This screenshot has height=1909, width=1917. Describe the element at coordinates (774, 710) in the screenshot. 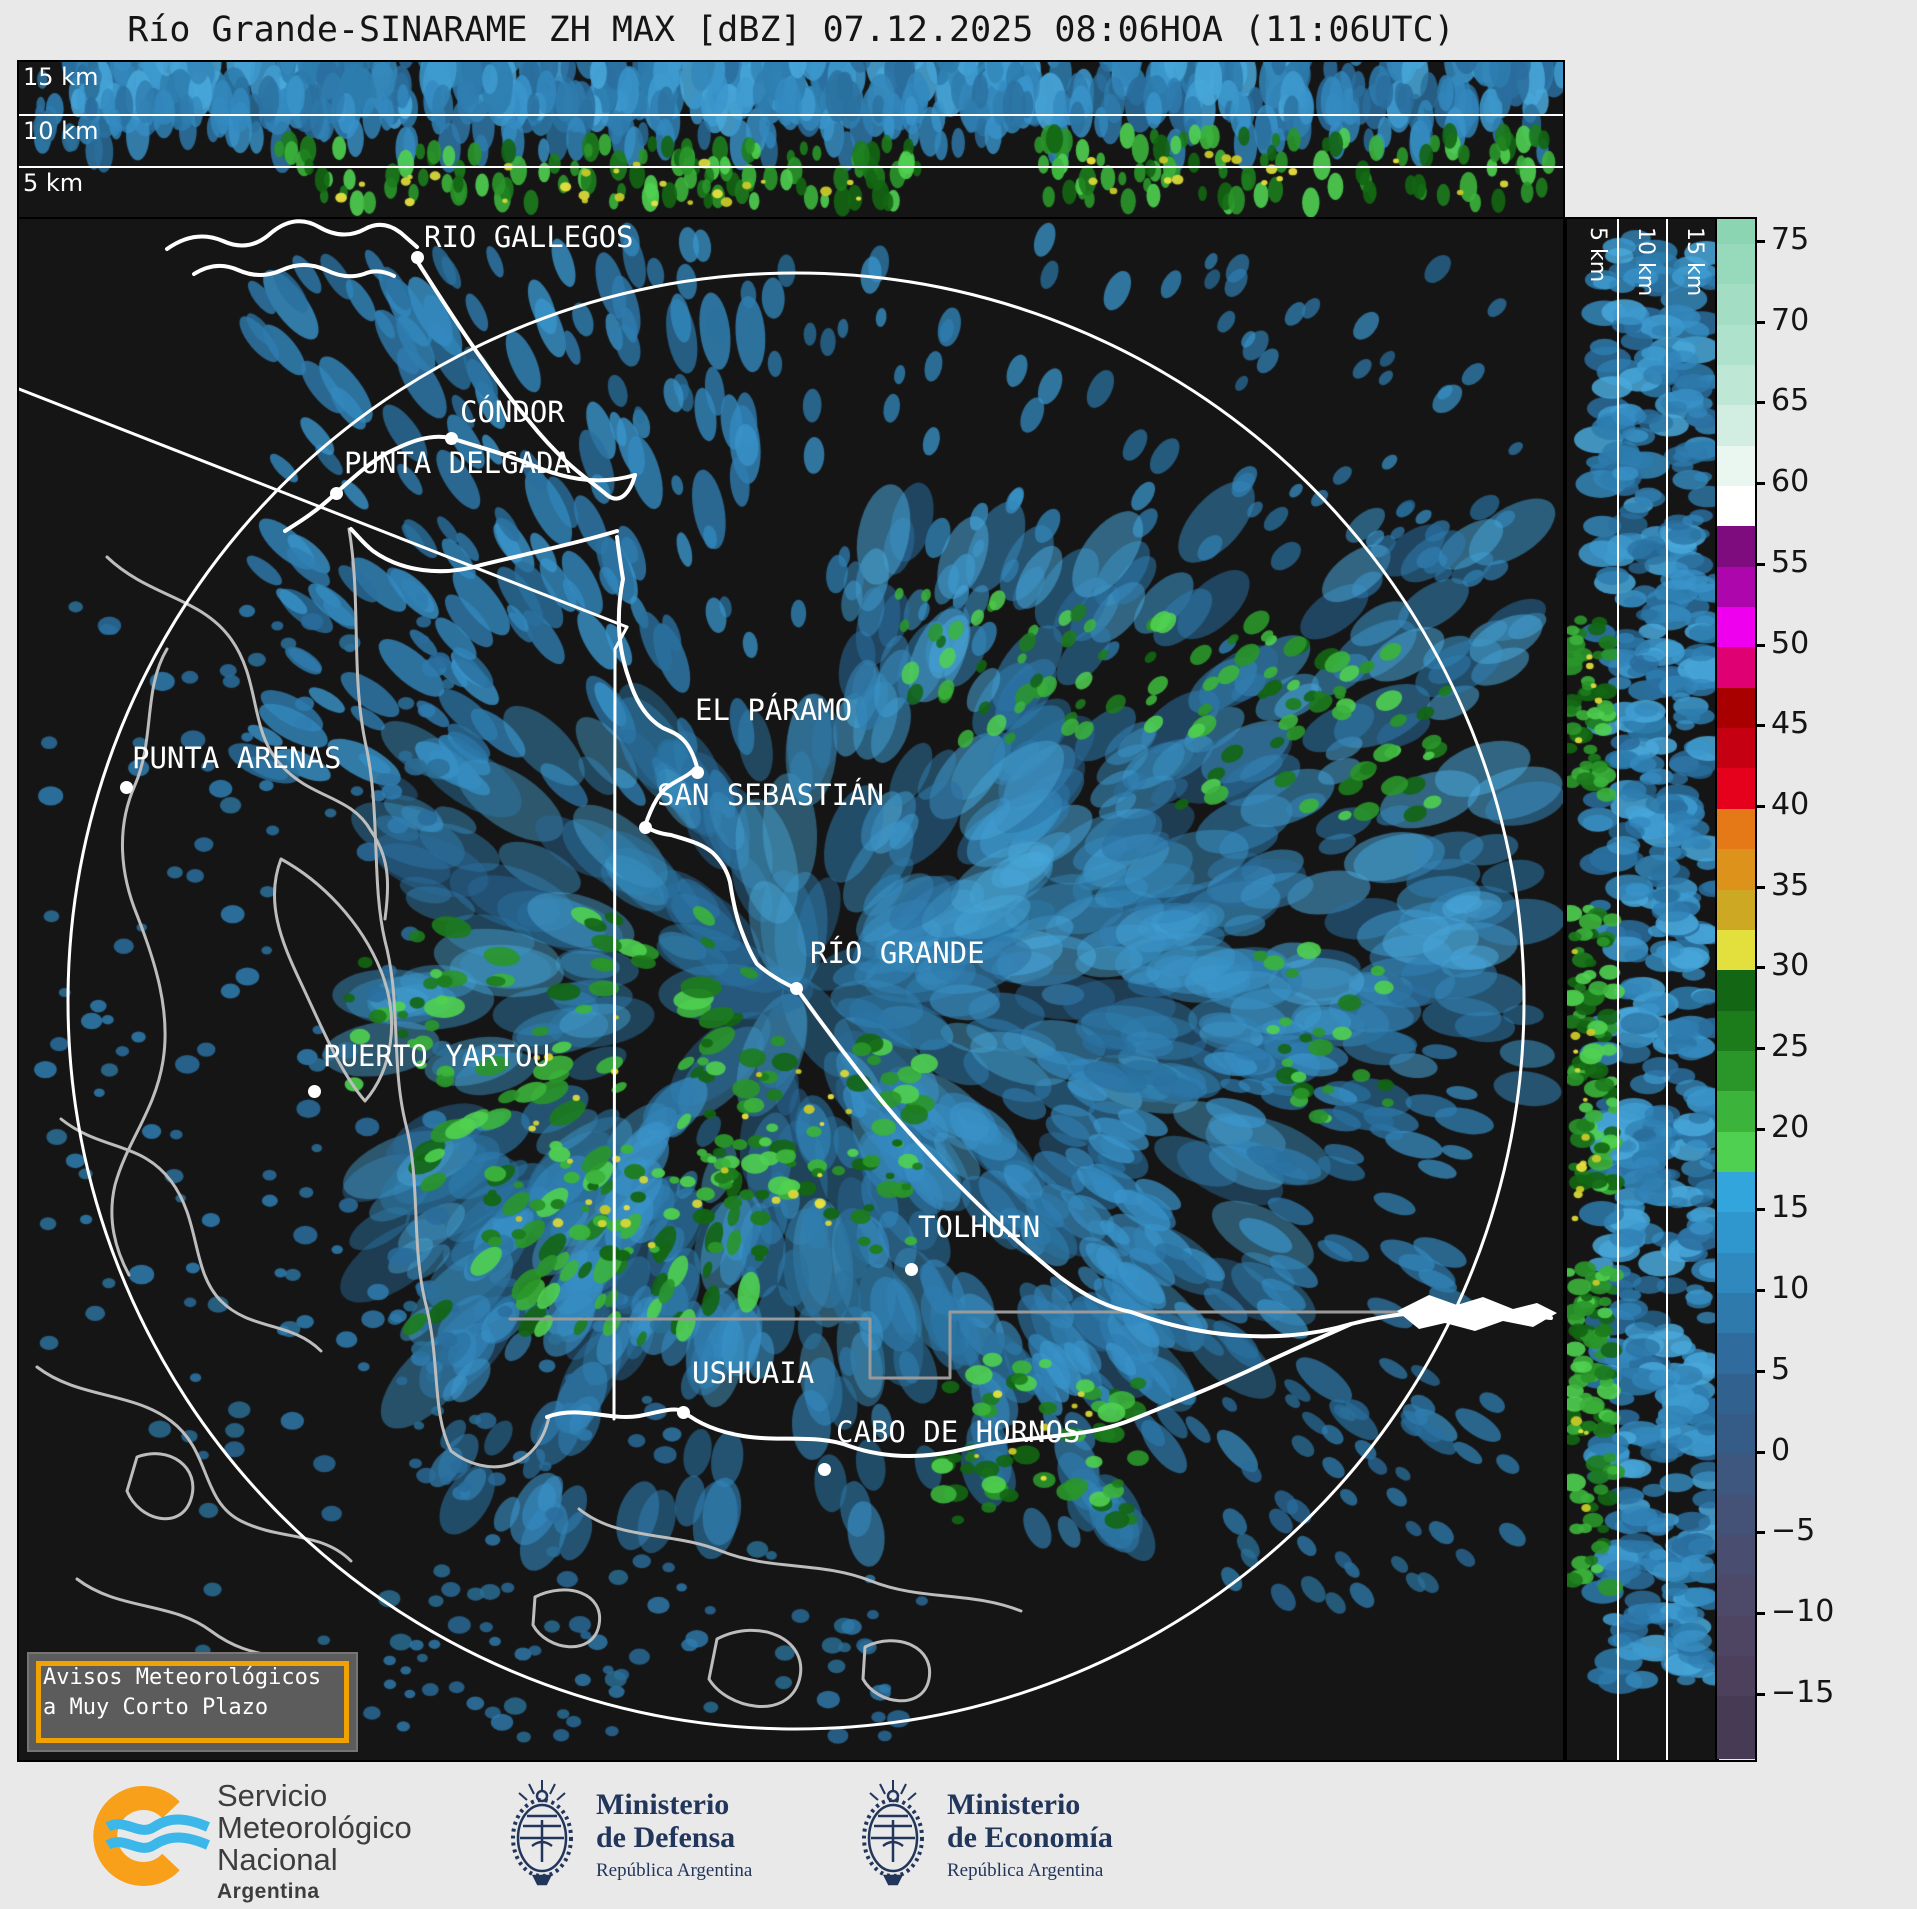

I see `city-label: EL PÁRAMO` at that location.